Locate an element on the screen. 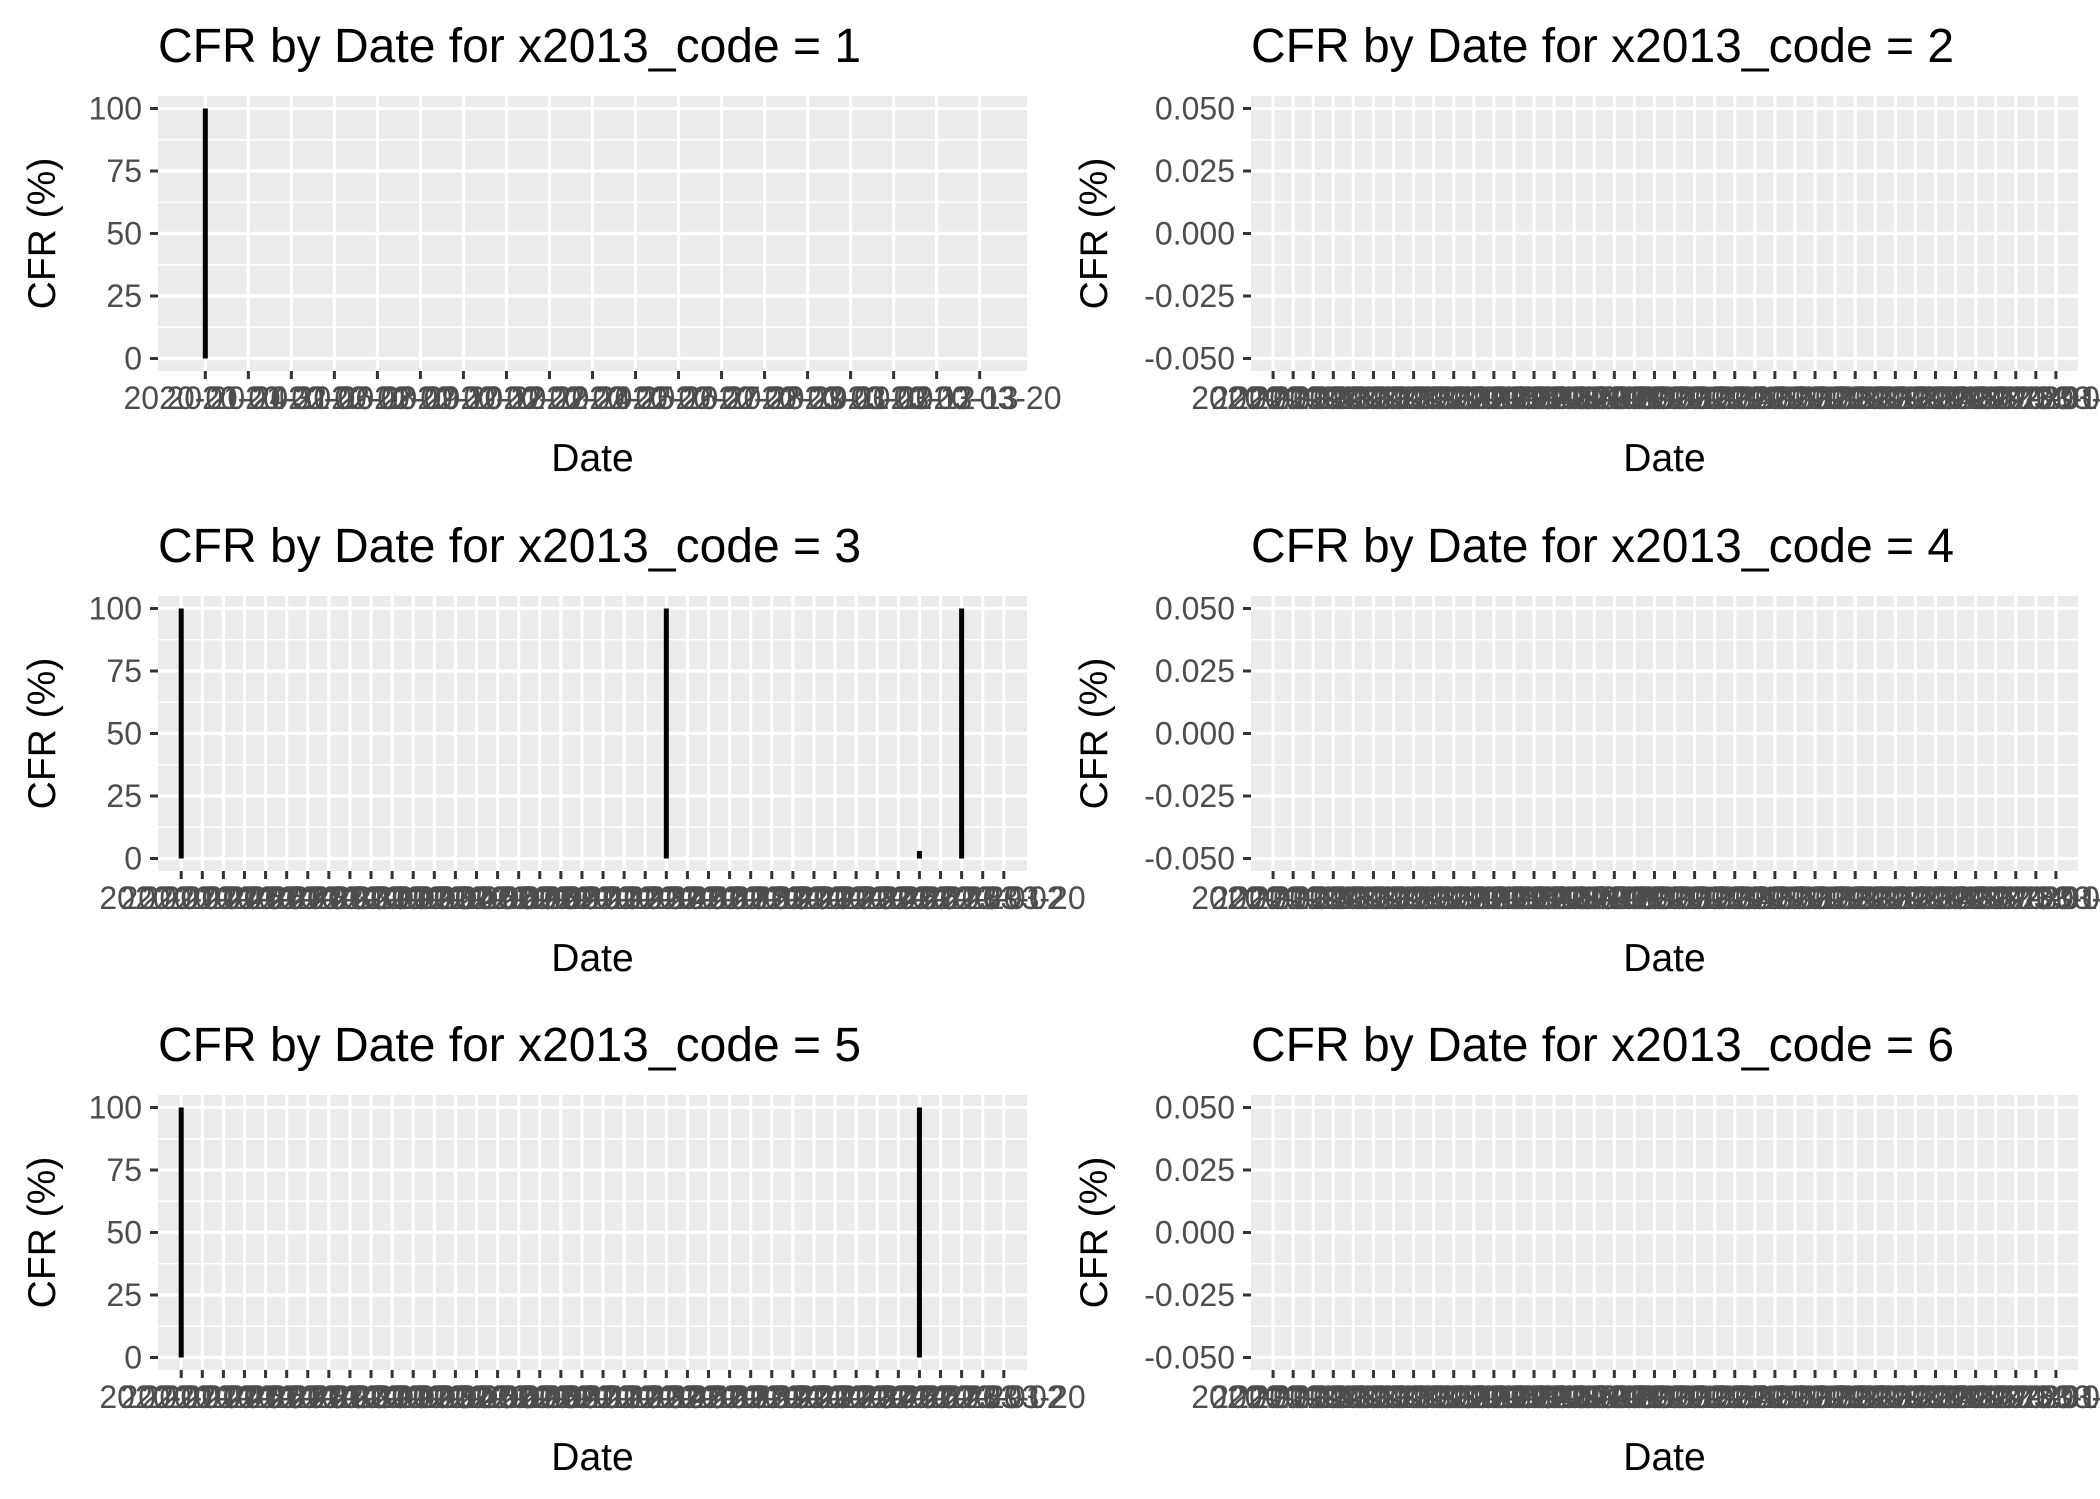 The width and height of the screenshot is (2100, 1499). x-tick-label: 2020-02-14 is located at coordinates (1695, 898).